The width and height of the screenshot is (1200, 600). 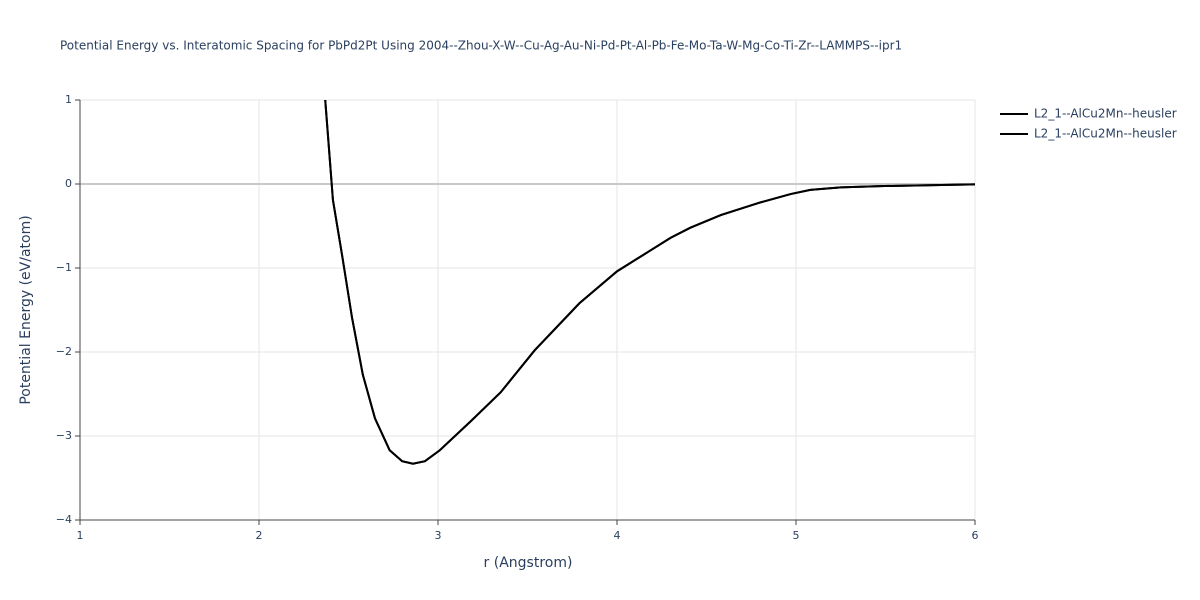 I want to click on x-tick-label: 4, so click(x=617, y=535).